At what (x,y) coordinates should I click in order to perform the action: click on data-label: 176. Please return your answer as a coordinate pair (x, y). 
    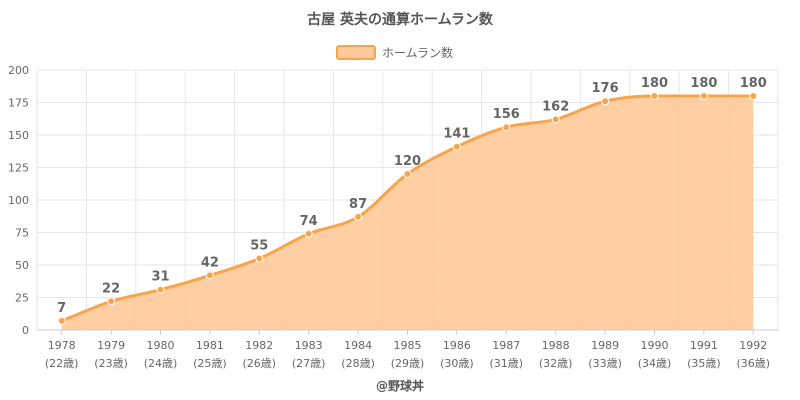
    Looking at the image, I should click on (605, 88).